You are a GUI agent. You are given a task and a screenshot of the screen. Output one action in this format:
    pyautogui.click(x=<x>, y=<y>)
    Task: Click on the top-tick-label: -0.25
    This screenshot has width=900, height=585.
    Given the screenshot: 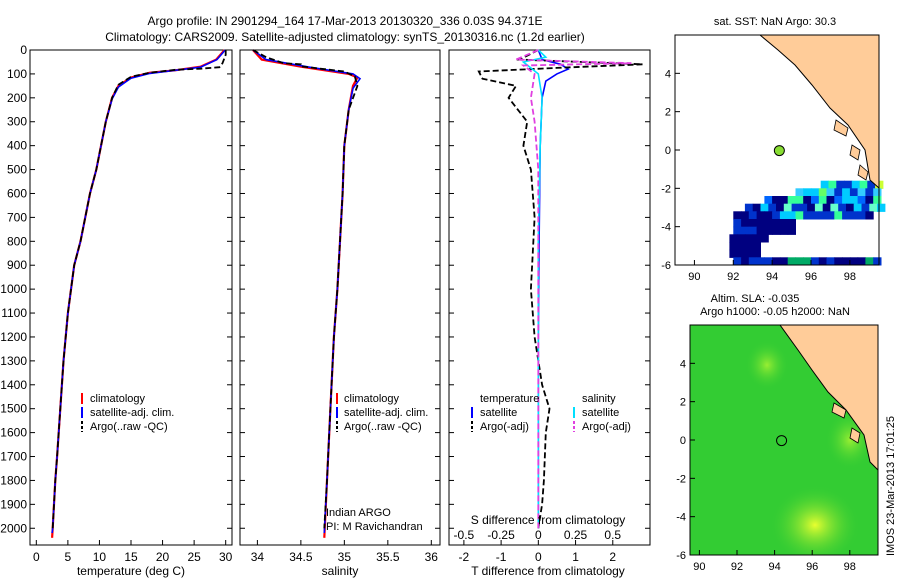 What is the action you would take?
    pyautogui.click(x=501, y=535)
    